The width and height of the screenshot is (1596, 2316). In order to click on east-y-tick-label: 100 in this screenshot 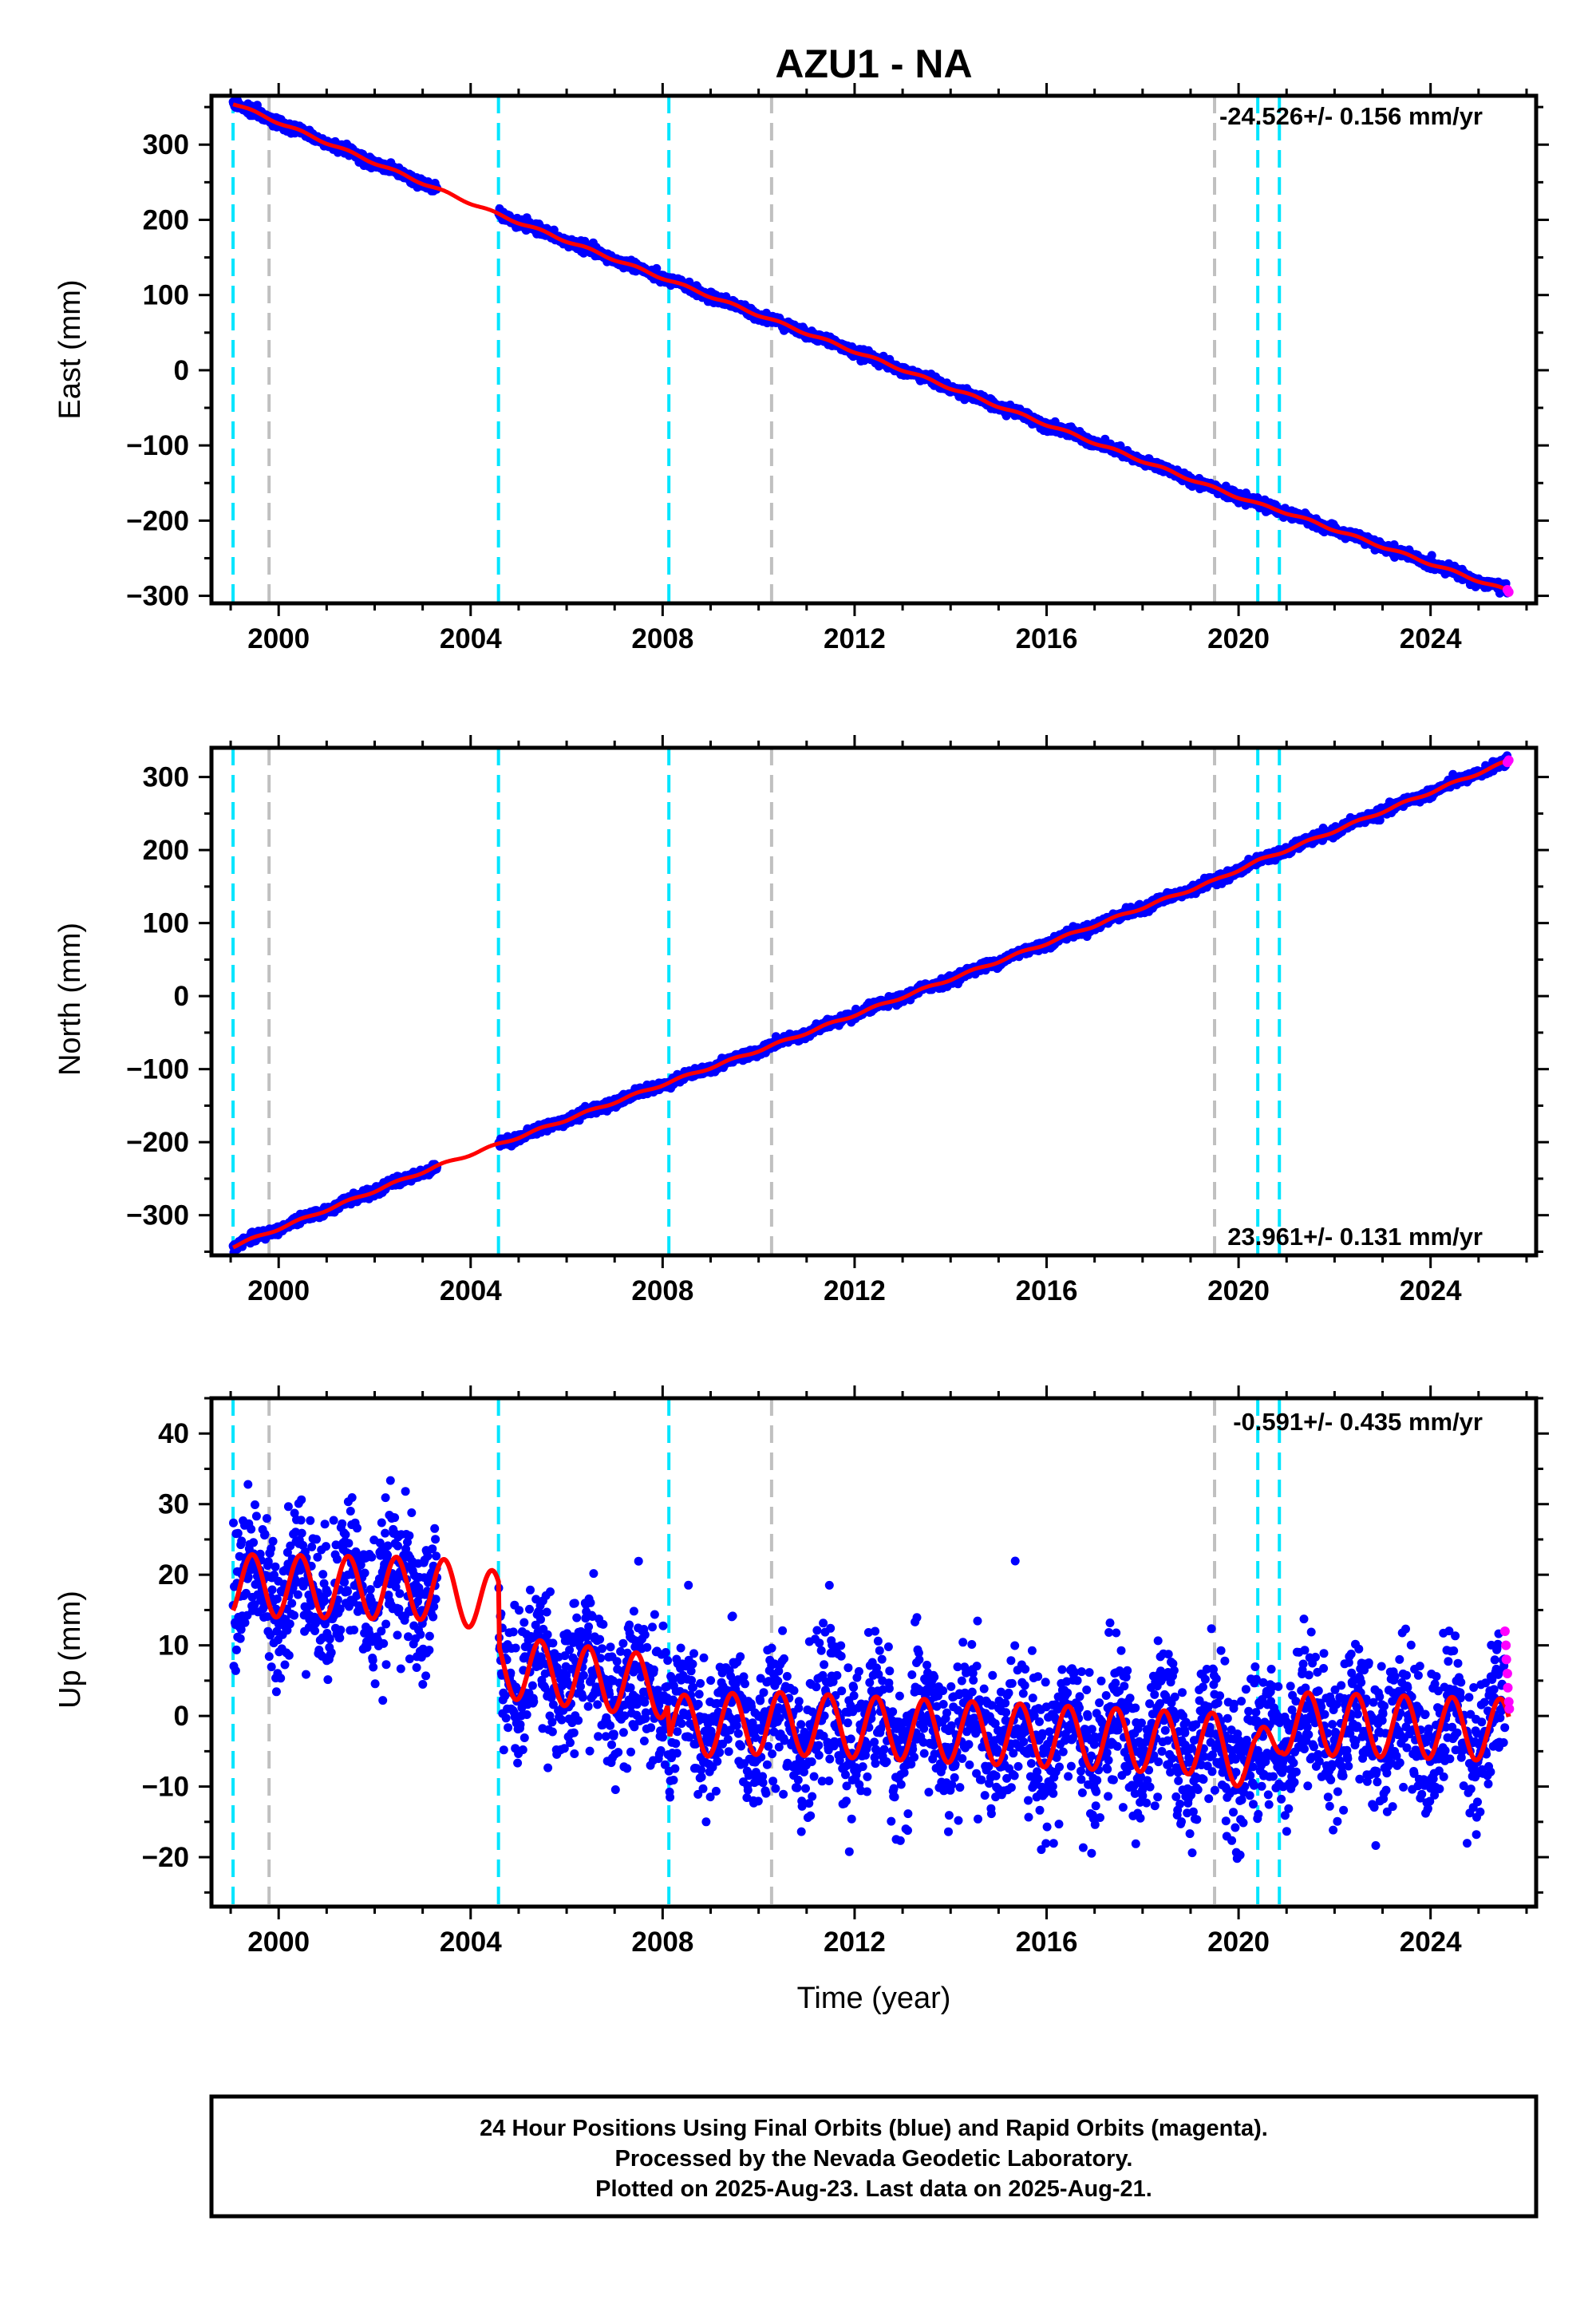, I will do `click(166, 295)`.